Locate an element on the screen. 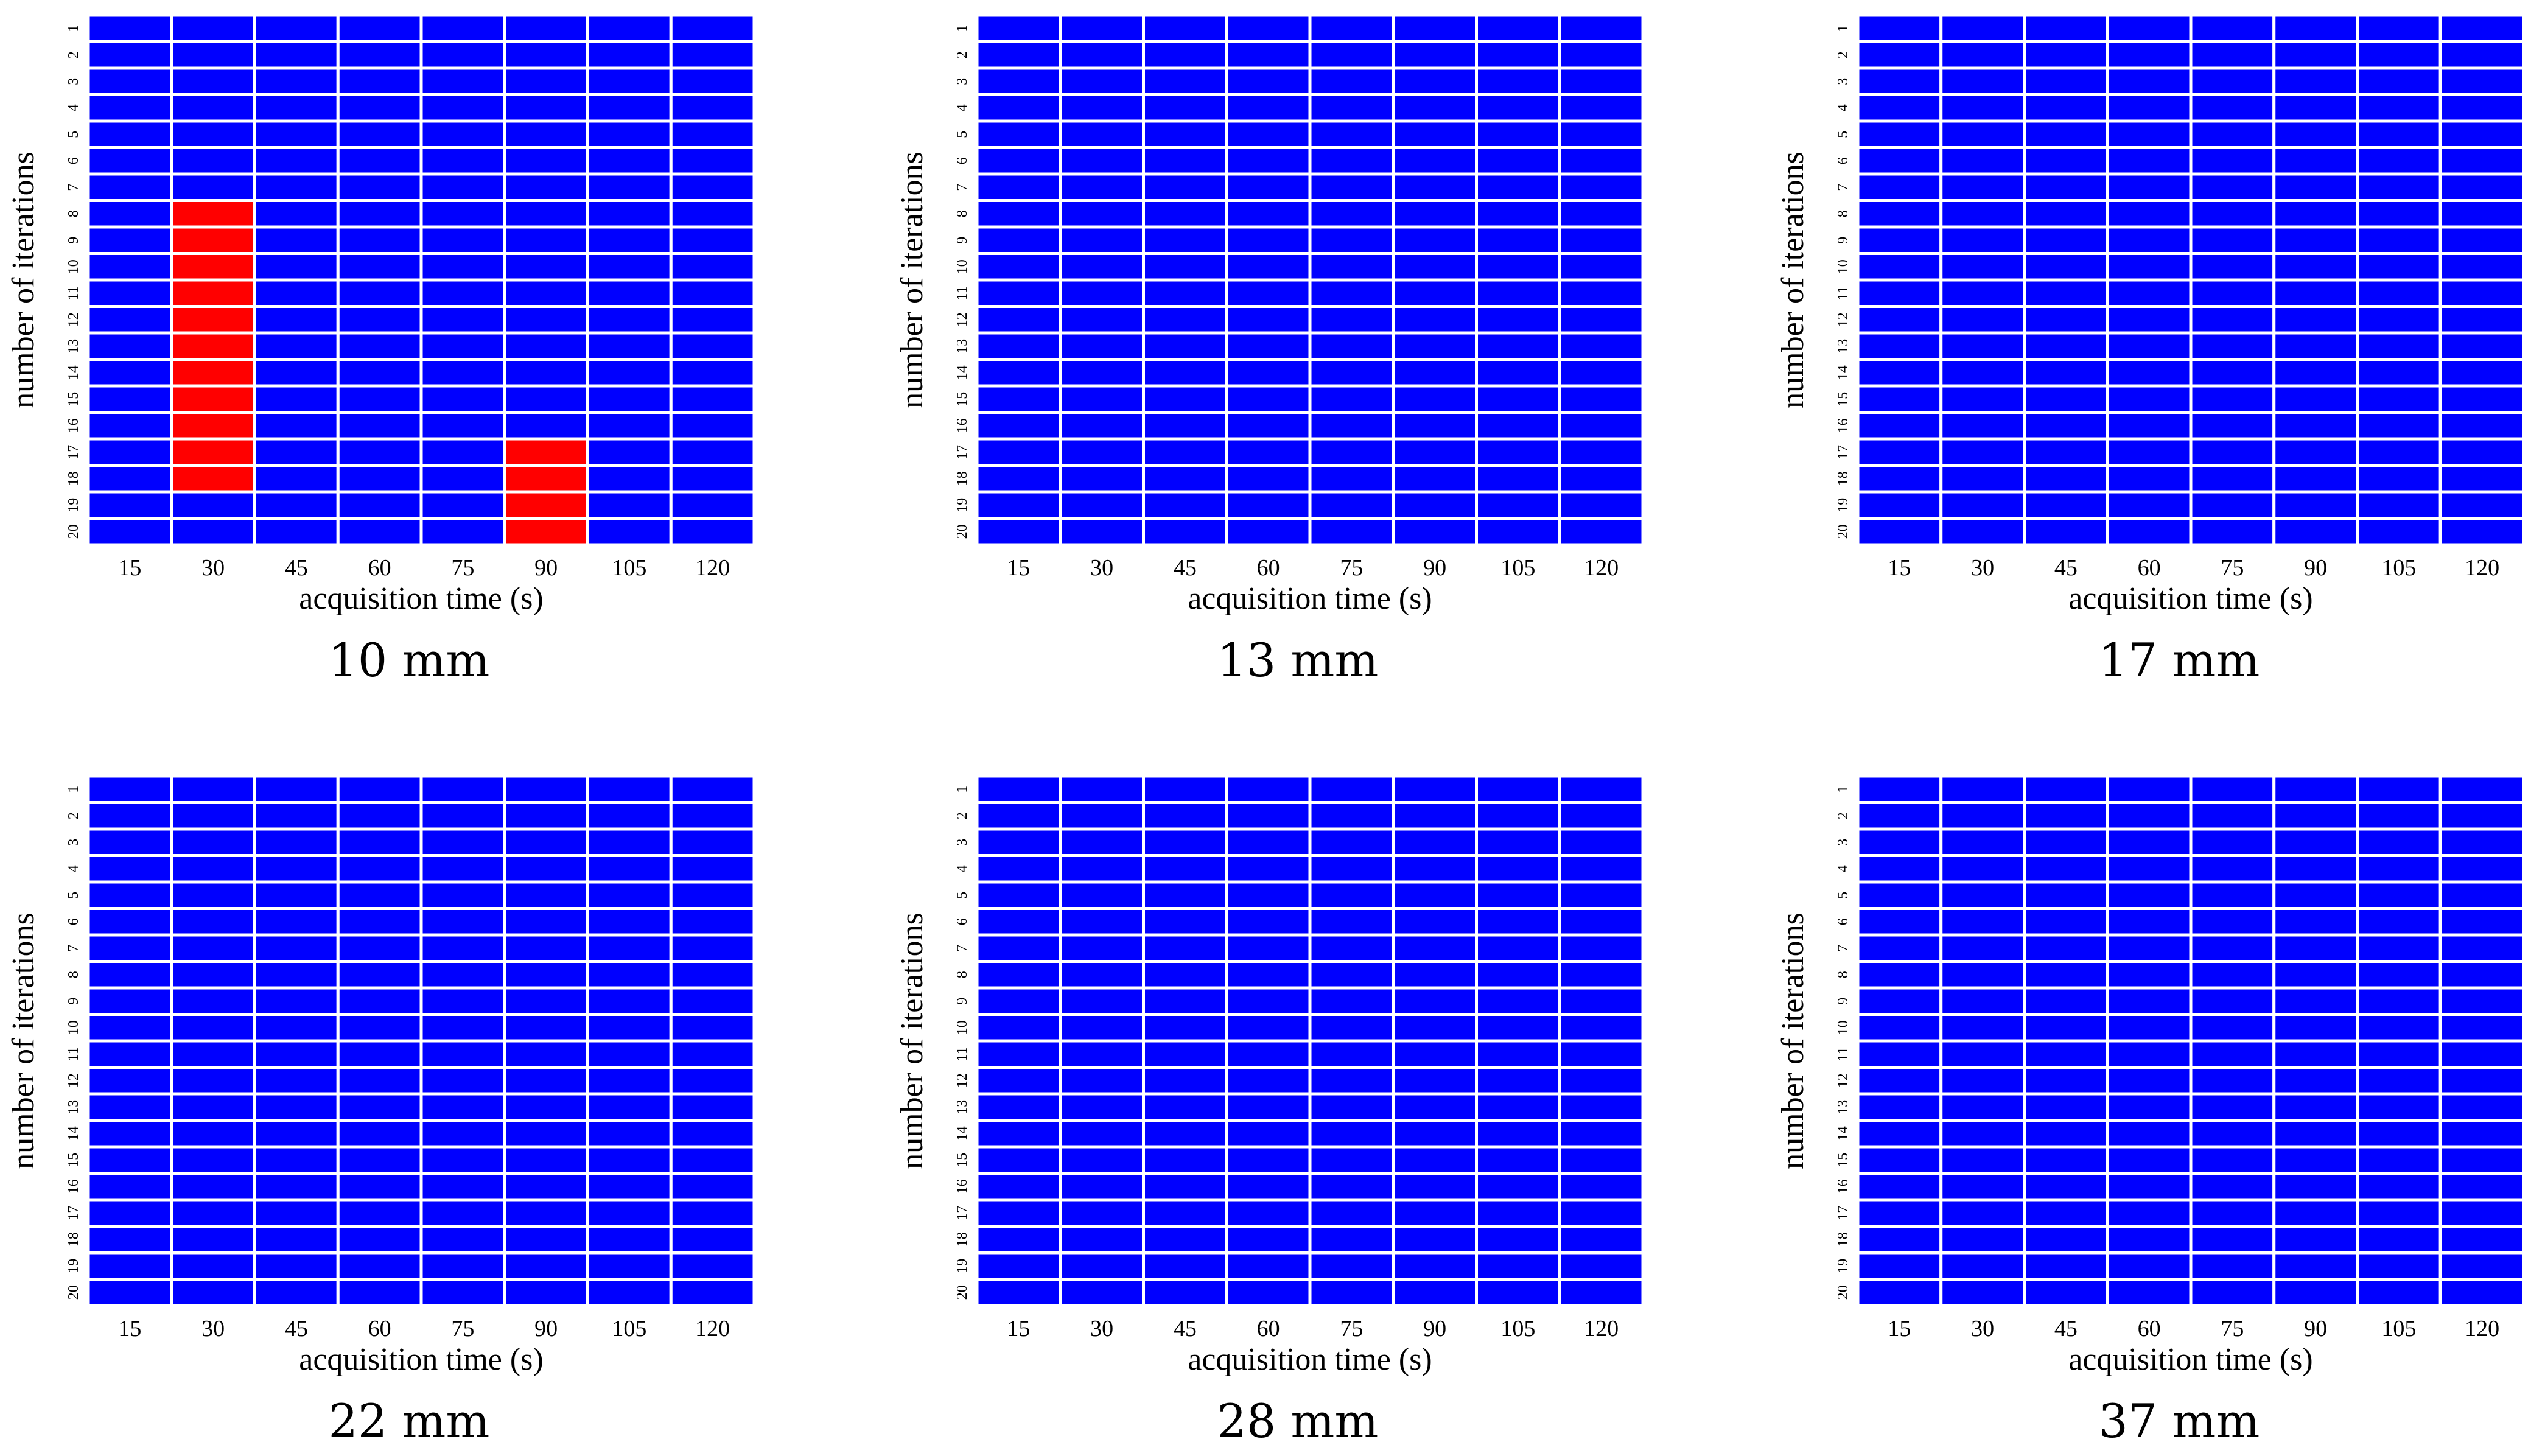 The height and width of the screenshot is (1456, 2545). heatmap-cell-highlighted is located at coordinates (213, 214).